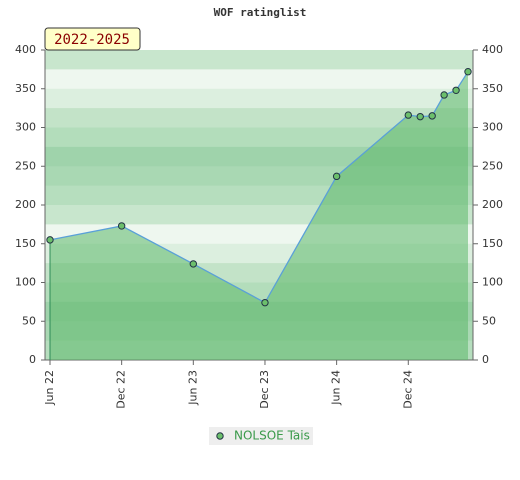 The width and height of the screenshot is (520, 480). What do you see at coordinates (492, 49) in the screenshot?
I see `y2-tick-label: 400` at bounding box center [492, 49].